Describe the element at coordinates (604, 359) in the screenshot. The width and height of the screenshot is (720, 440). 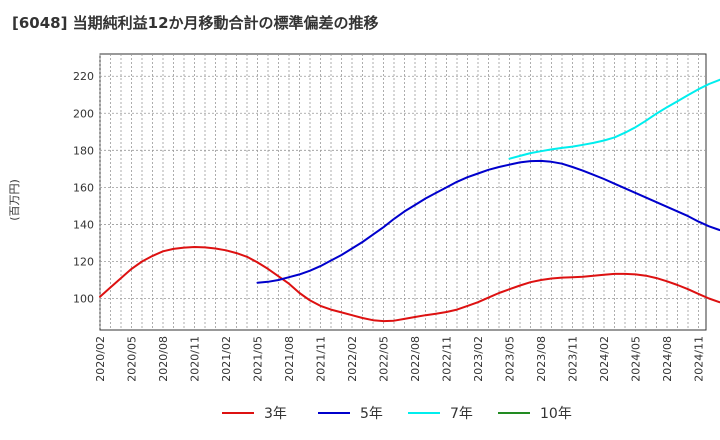
I see `x-tick-label: 2024/02` at that location.